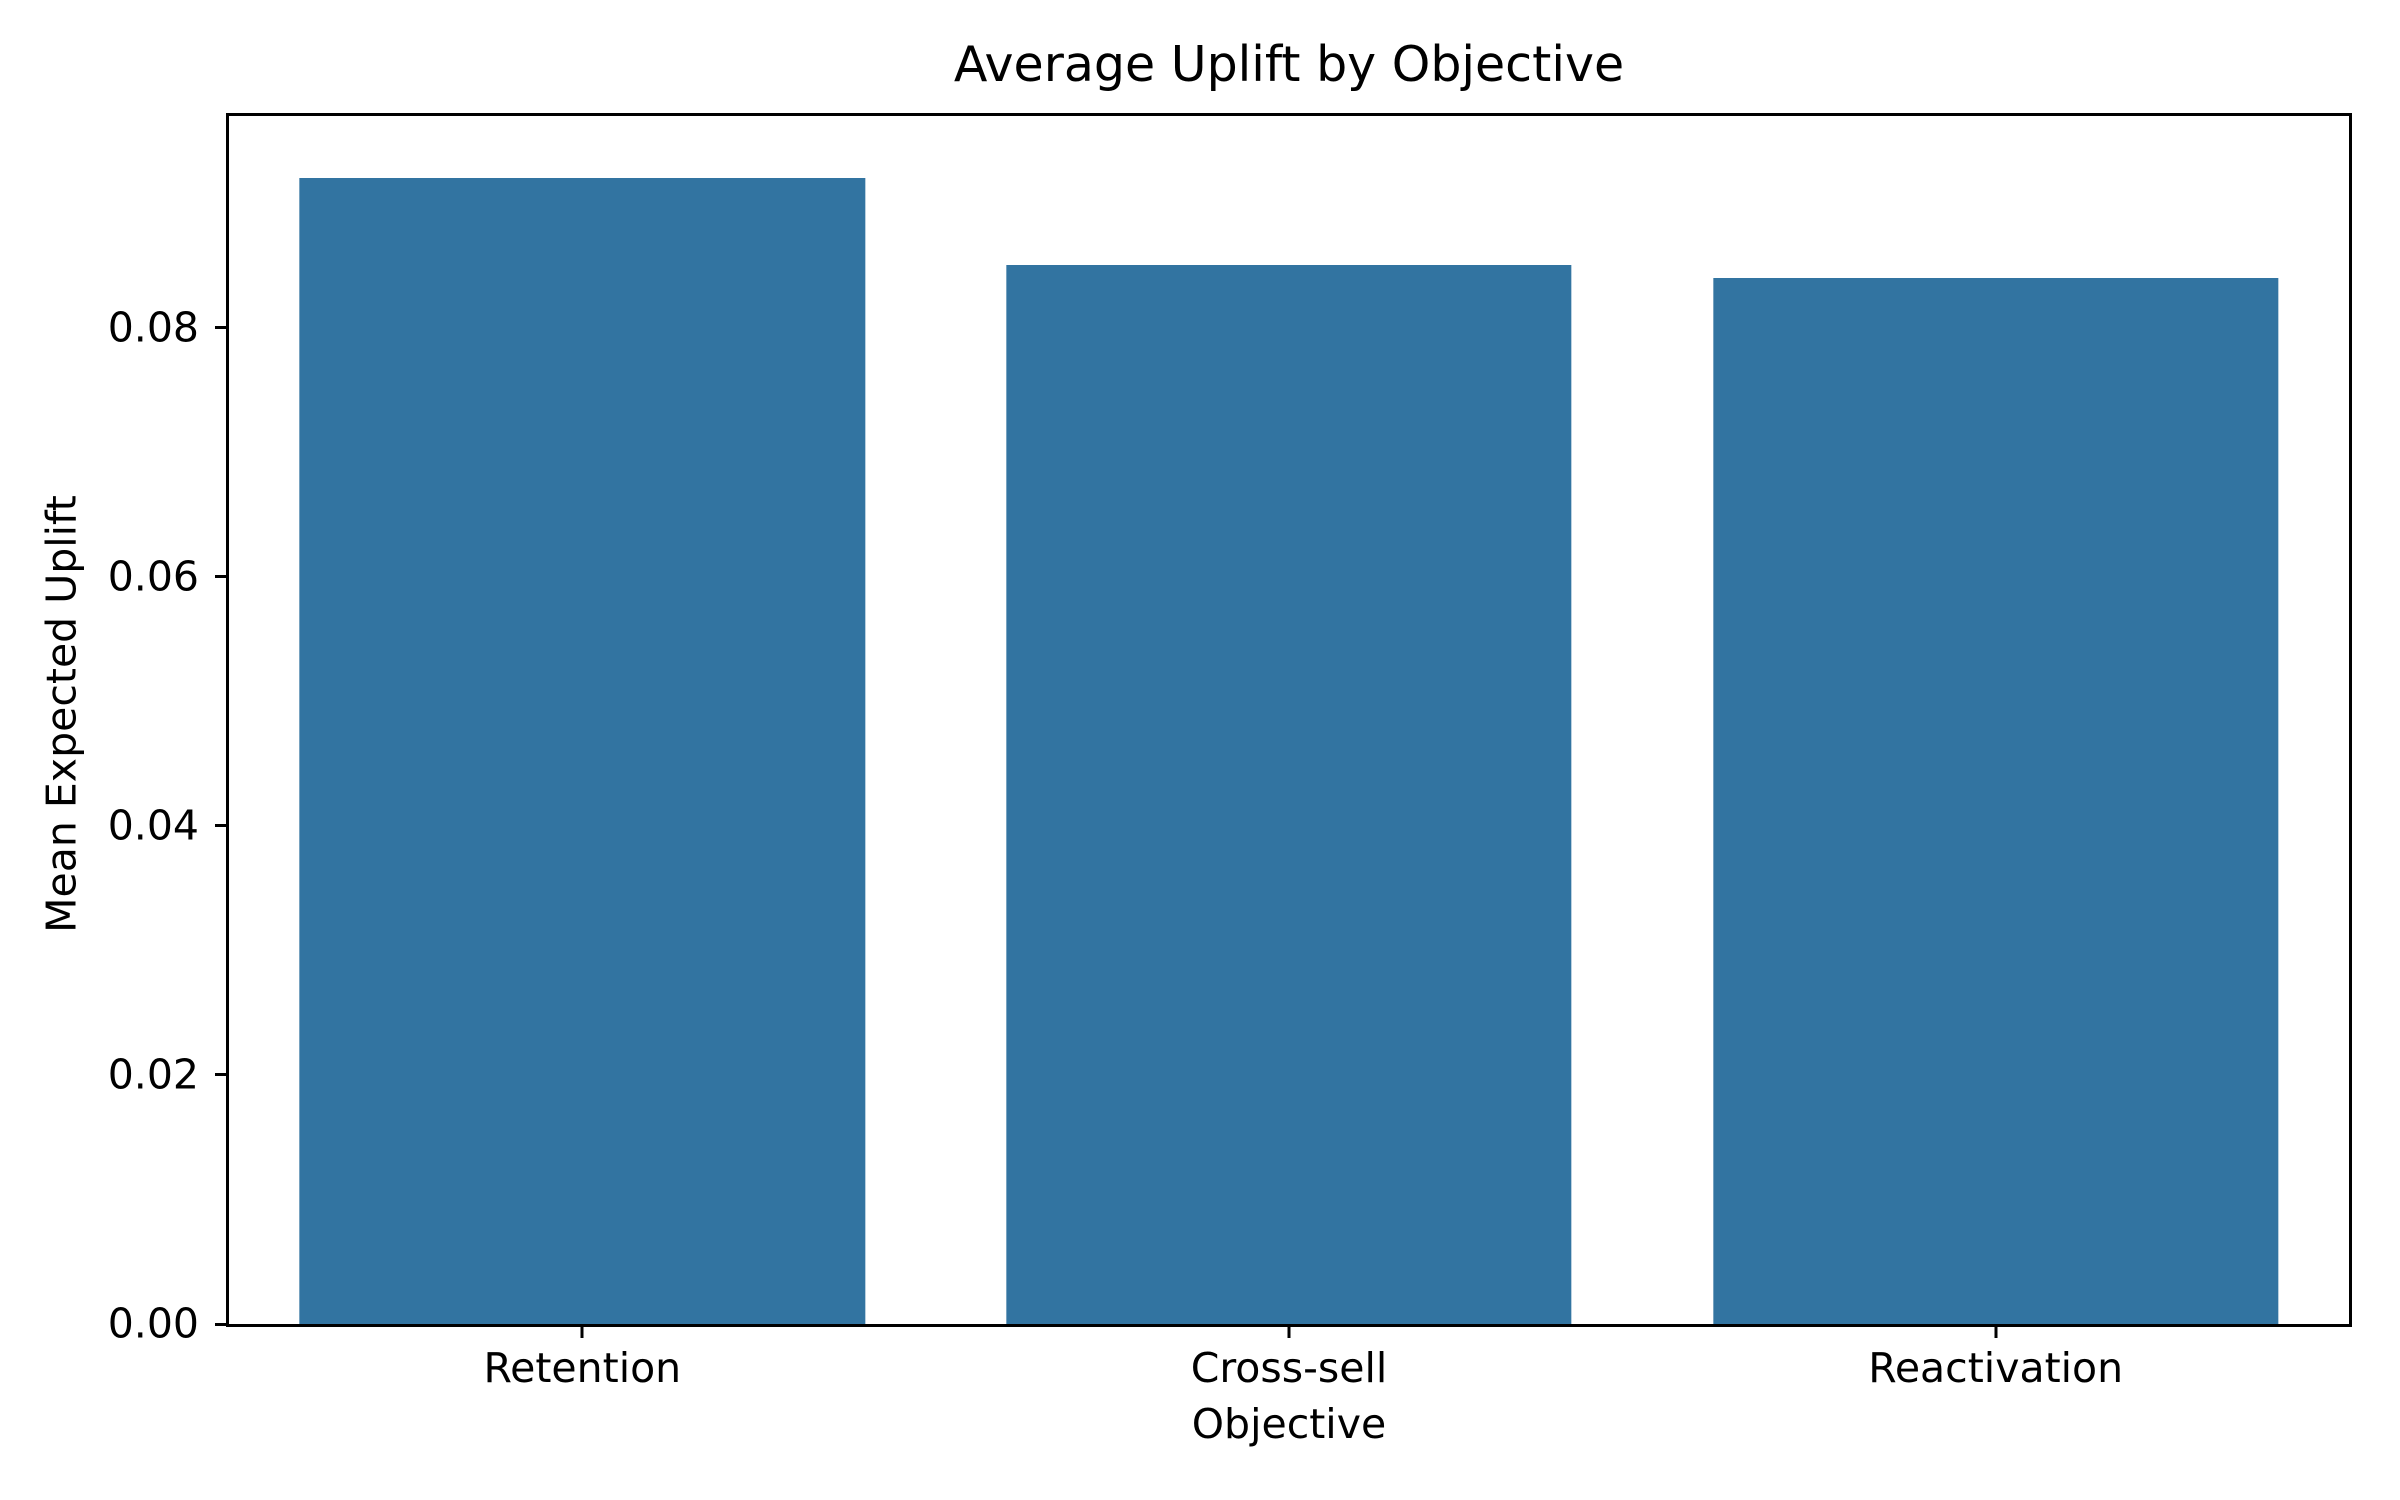 The width and height of the screenshot is (2400, 1500). What do you see at coordinates (153, 825) in the screenshot?
I see `y-tick-label: 0.04` at bounding box center [153, 825].